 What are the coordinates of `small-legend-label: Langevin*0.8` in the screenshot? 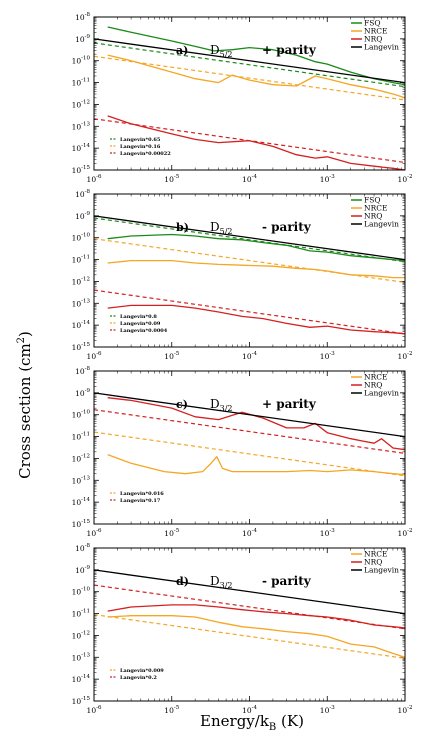 It's located at (138, 317).